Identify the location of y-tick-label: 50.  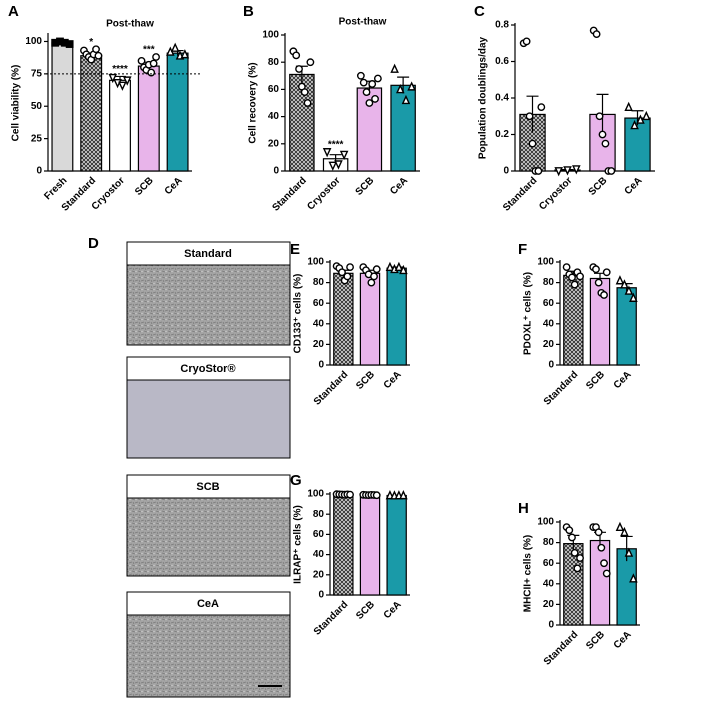
(37, 106).